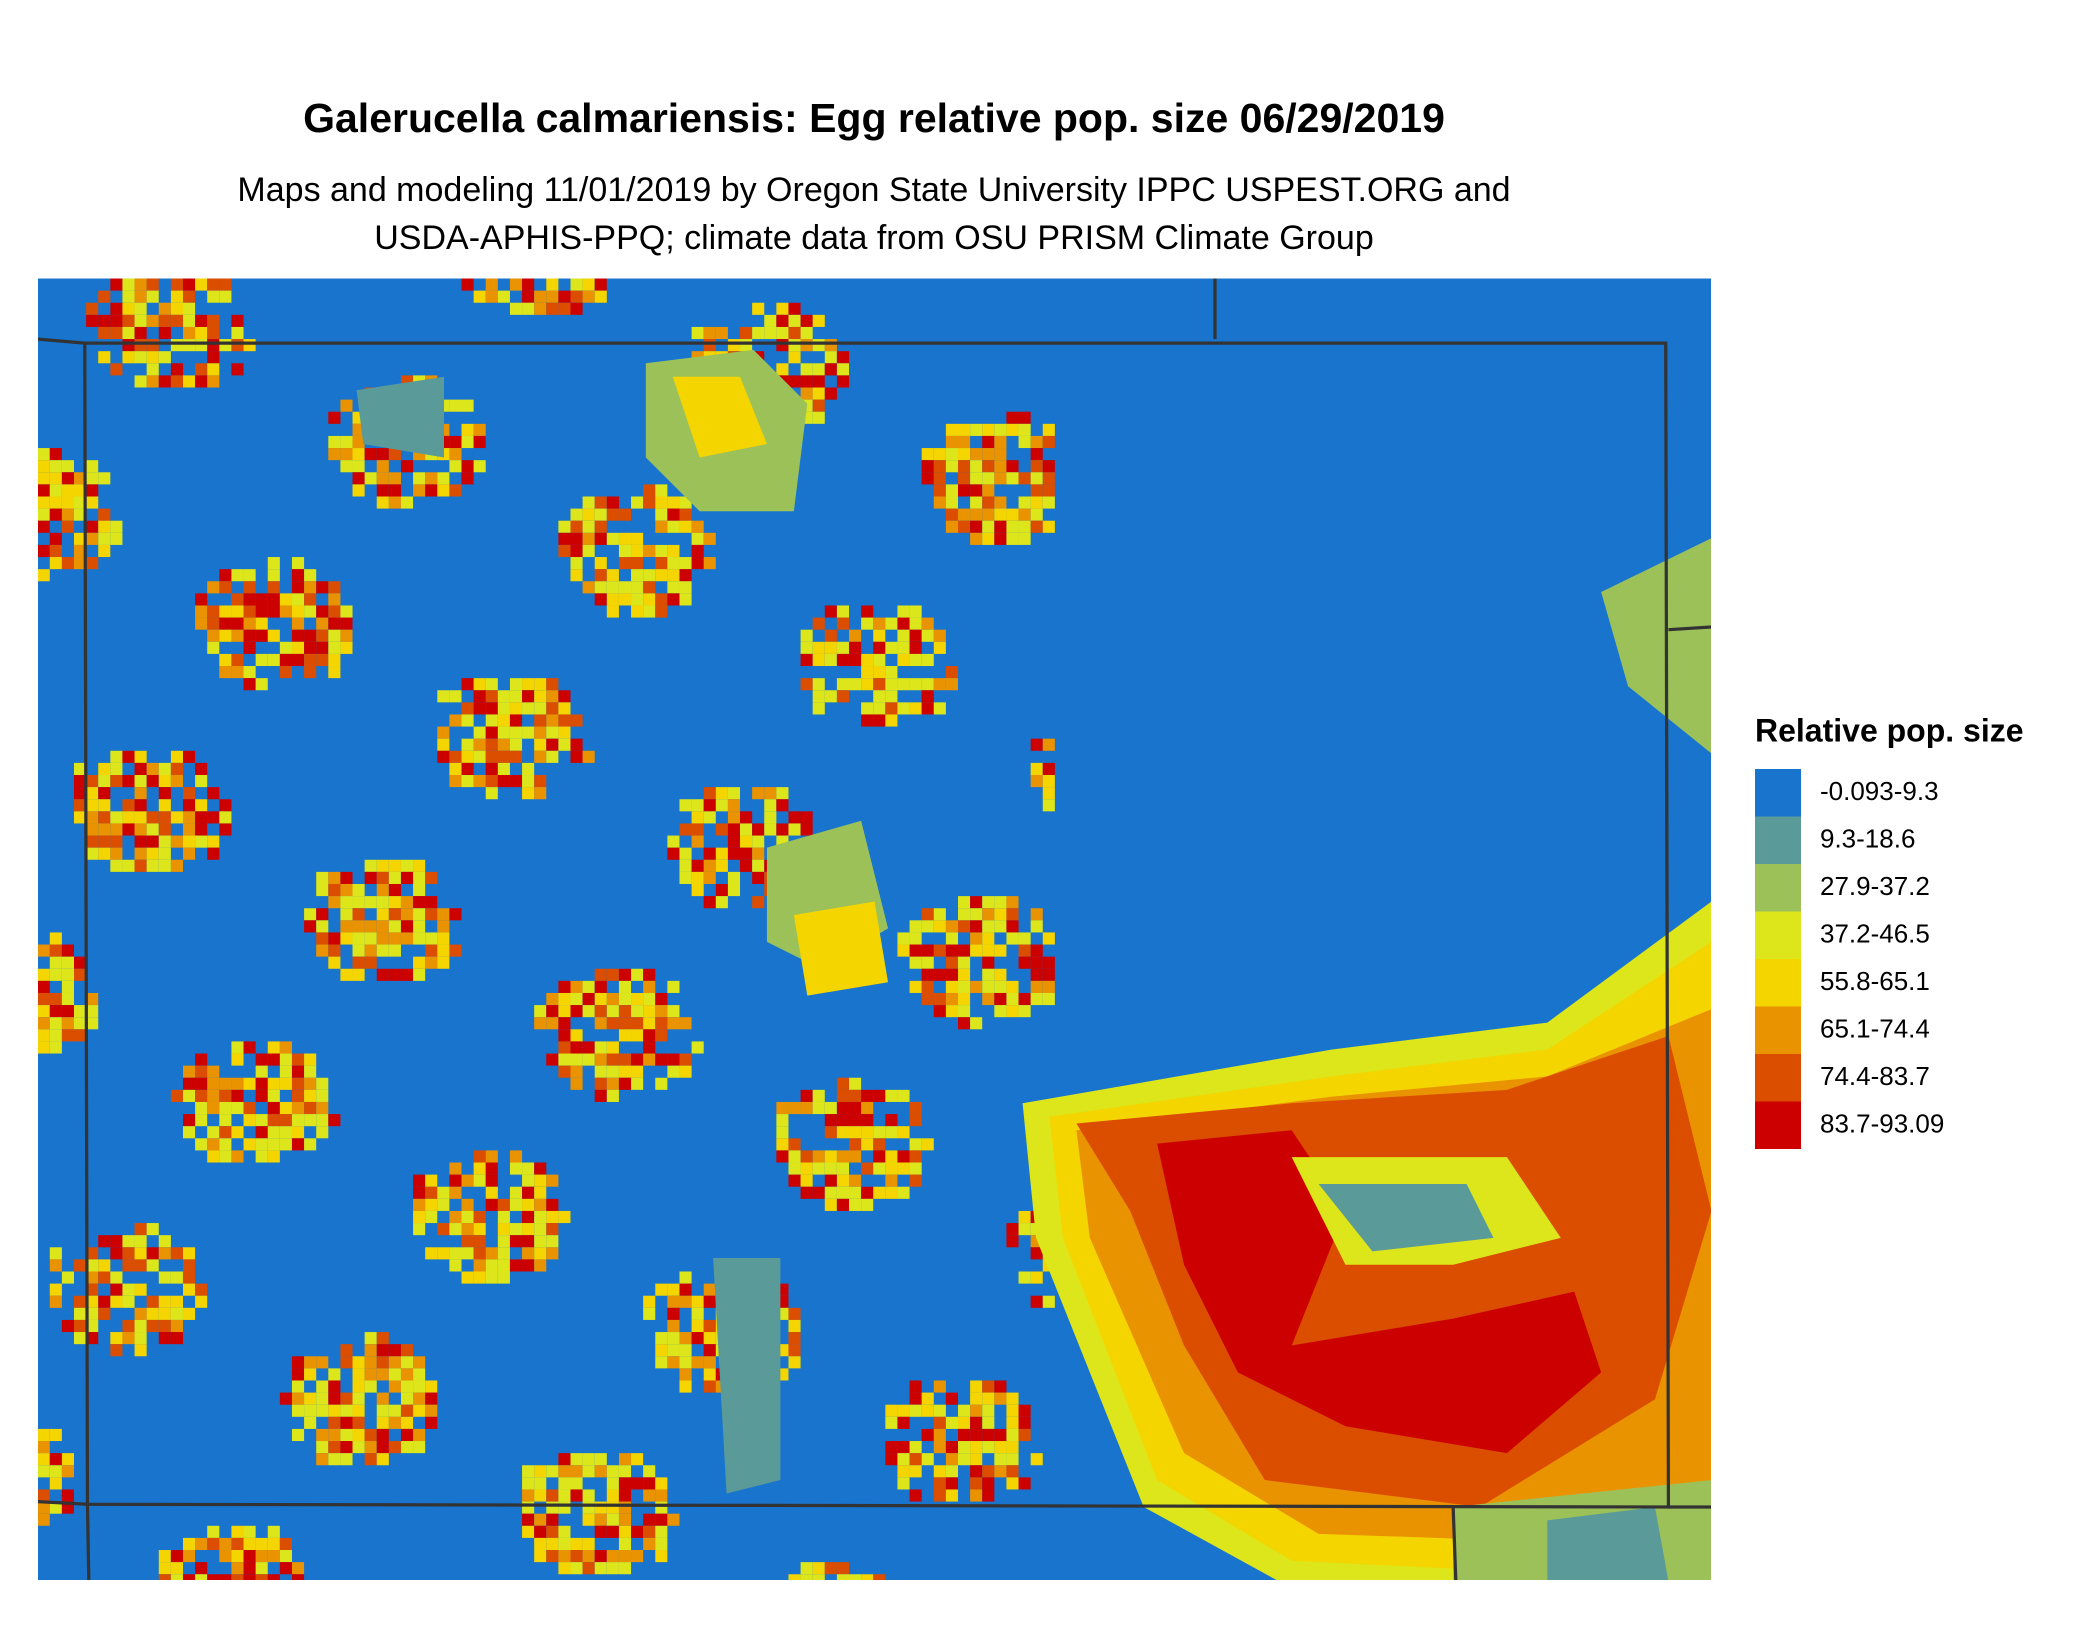 Image resolution: width=2099 pixels, height=1633 pixels. What do you see at coordinates (1867, 838) in the screenshot?
I see `legend-label: 9.3-18.6` at bounding box center [1867, 838].